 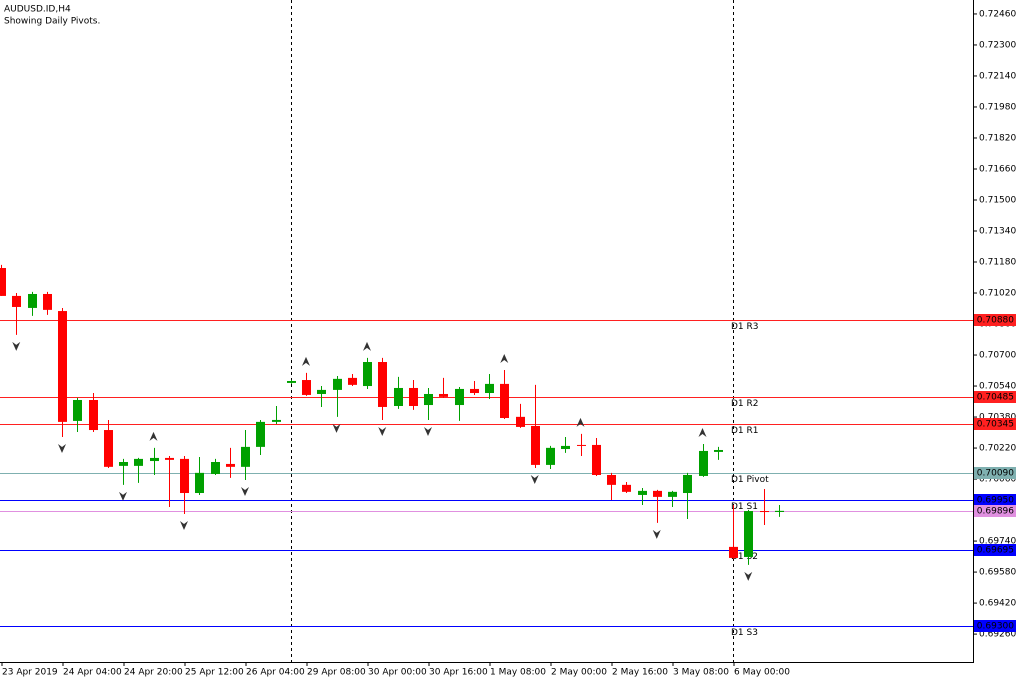 What do you see at coordinates (397, 673) in the screenshot?
I see `x-tick-label: 30 Apr 00:00` at bounding box center [397, 673].